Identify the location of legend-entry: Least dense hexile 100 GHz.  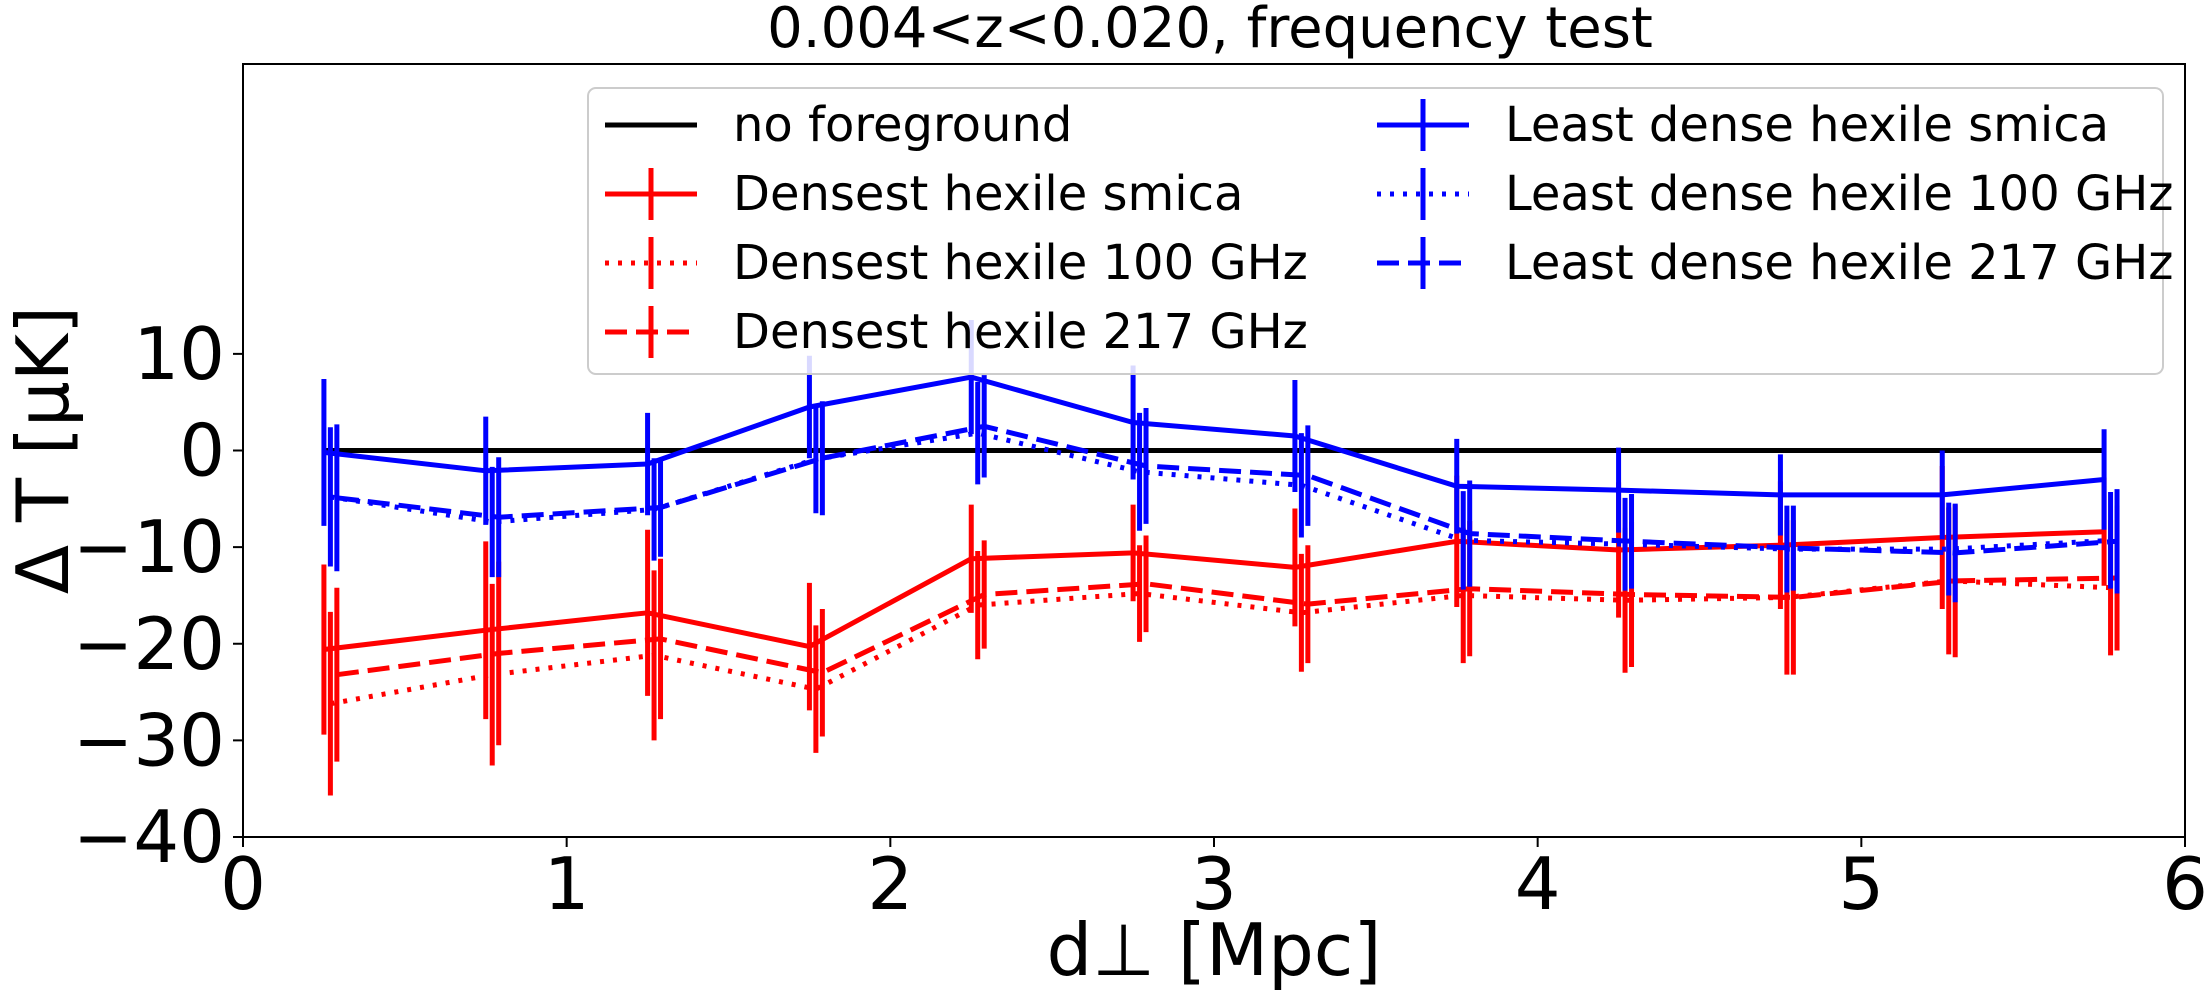
(1775, 194).